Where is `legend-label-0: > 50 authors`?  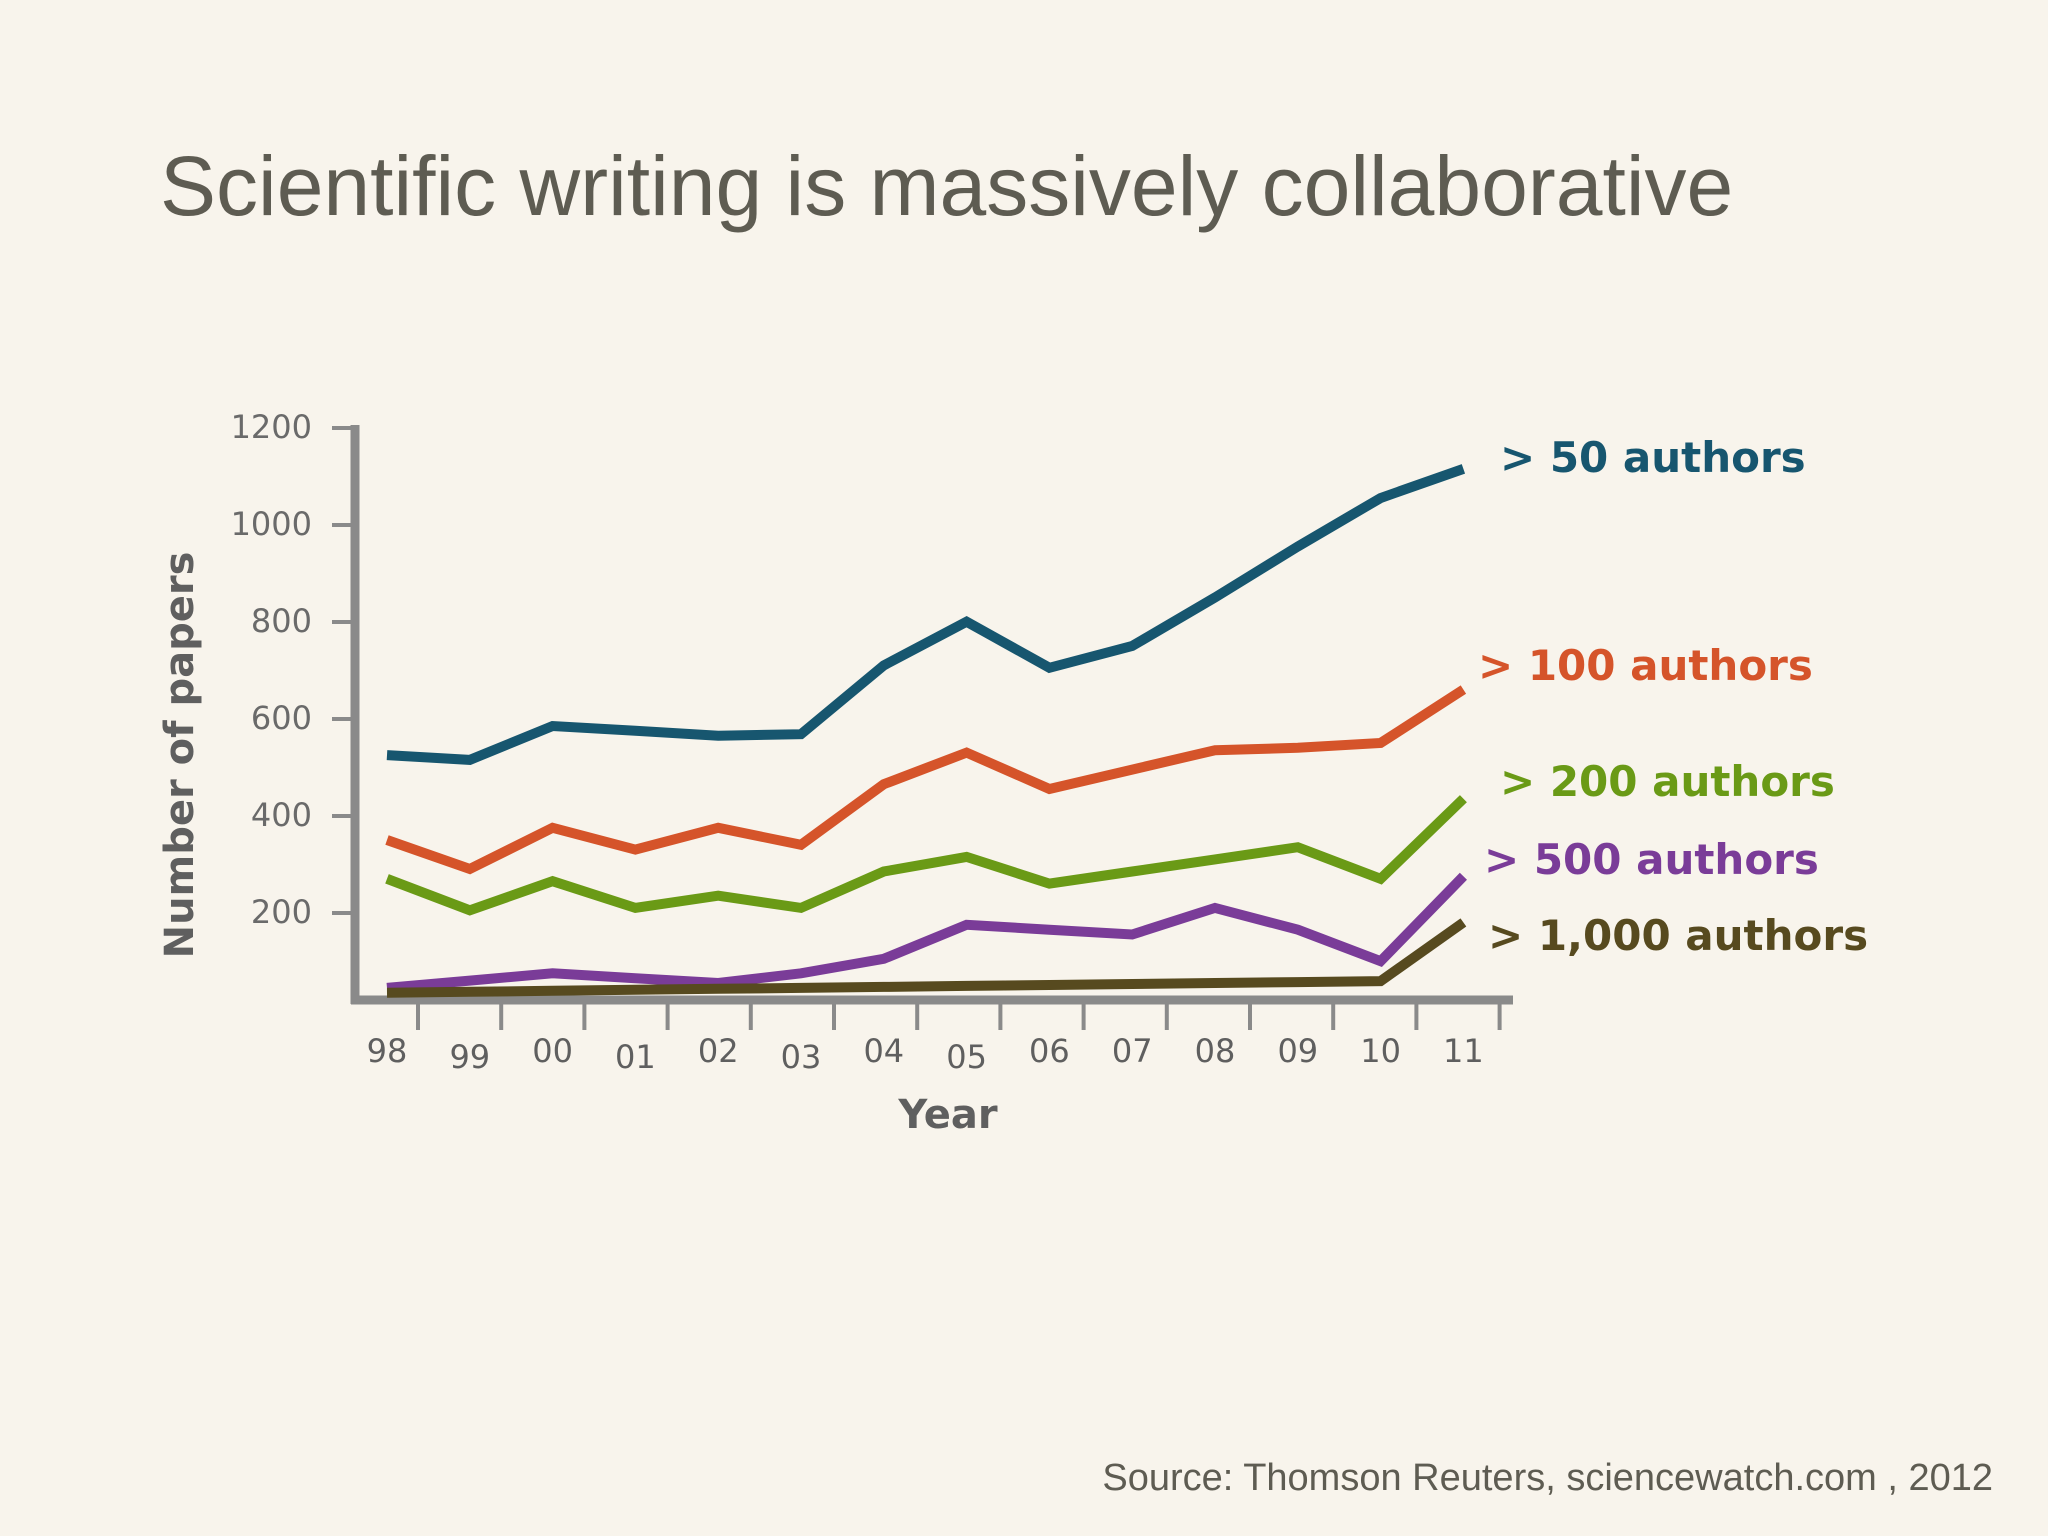
legend-label-0: > 50 authors is located at coordinates (1653, 457).